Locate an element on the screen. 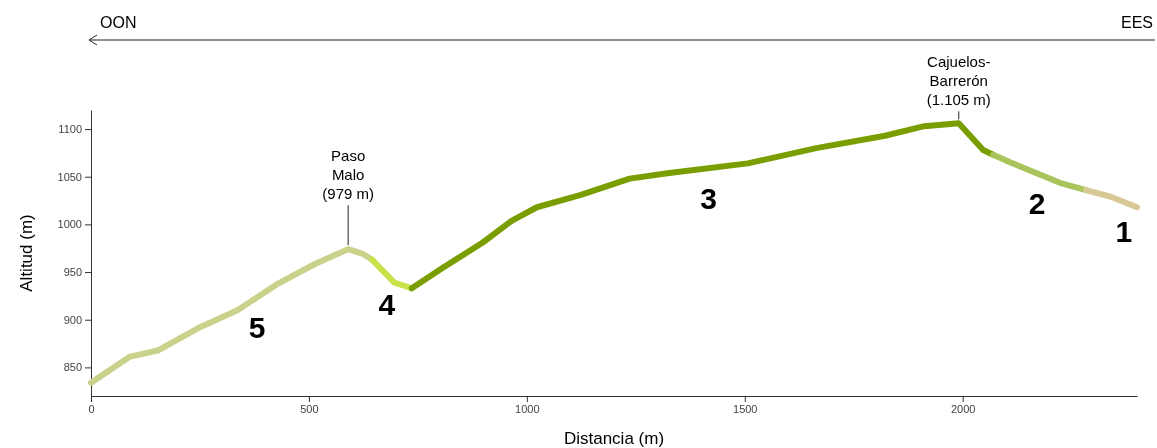  x-axis-title: Distancia (m) is located at coordinates (614, 438).